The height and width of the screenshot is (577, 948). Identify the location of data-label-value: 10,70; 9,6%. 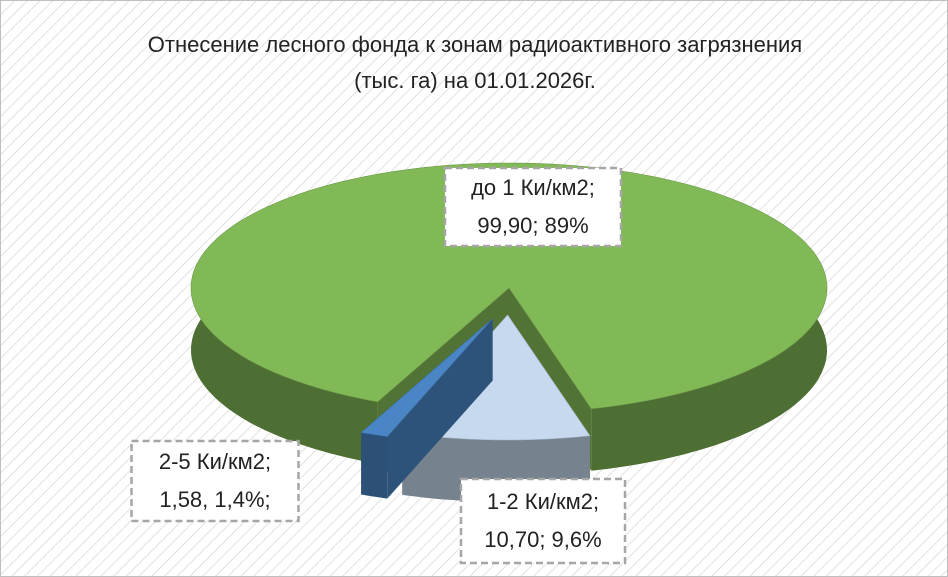
(542, 539).